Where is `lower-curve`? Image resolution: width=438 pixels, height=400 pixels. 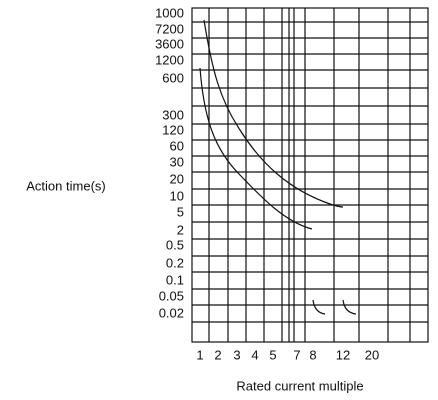 lower-curve is located at coordinates (256, 148).